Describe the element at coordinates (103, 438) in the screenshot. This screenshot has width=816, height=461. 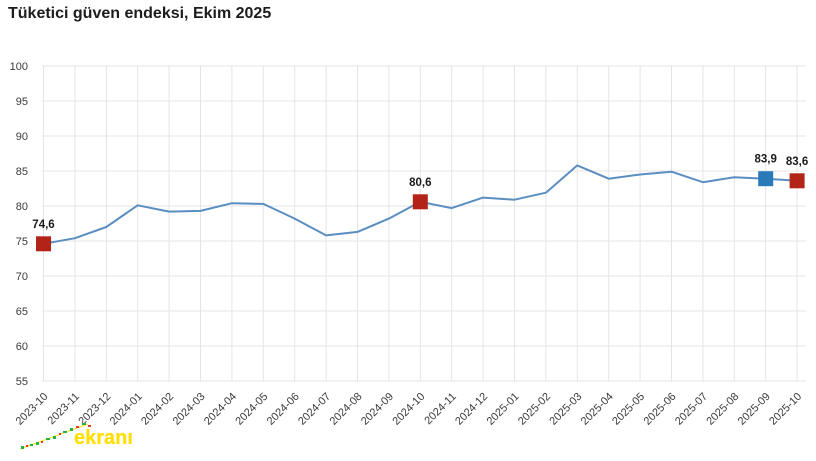
I see `watermark-text: ekranı` at that location.